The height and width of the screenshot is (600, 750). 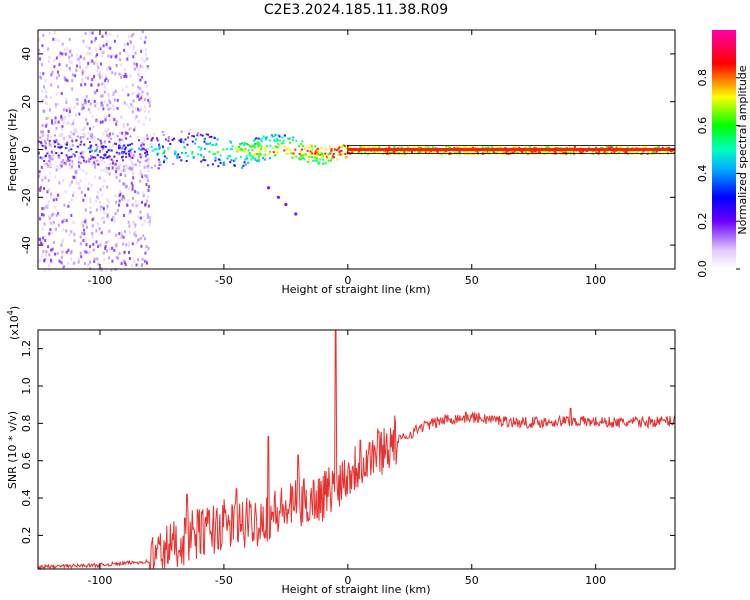 I want to click on y-tick-label: 0.4, so click(x=26, y=498).